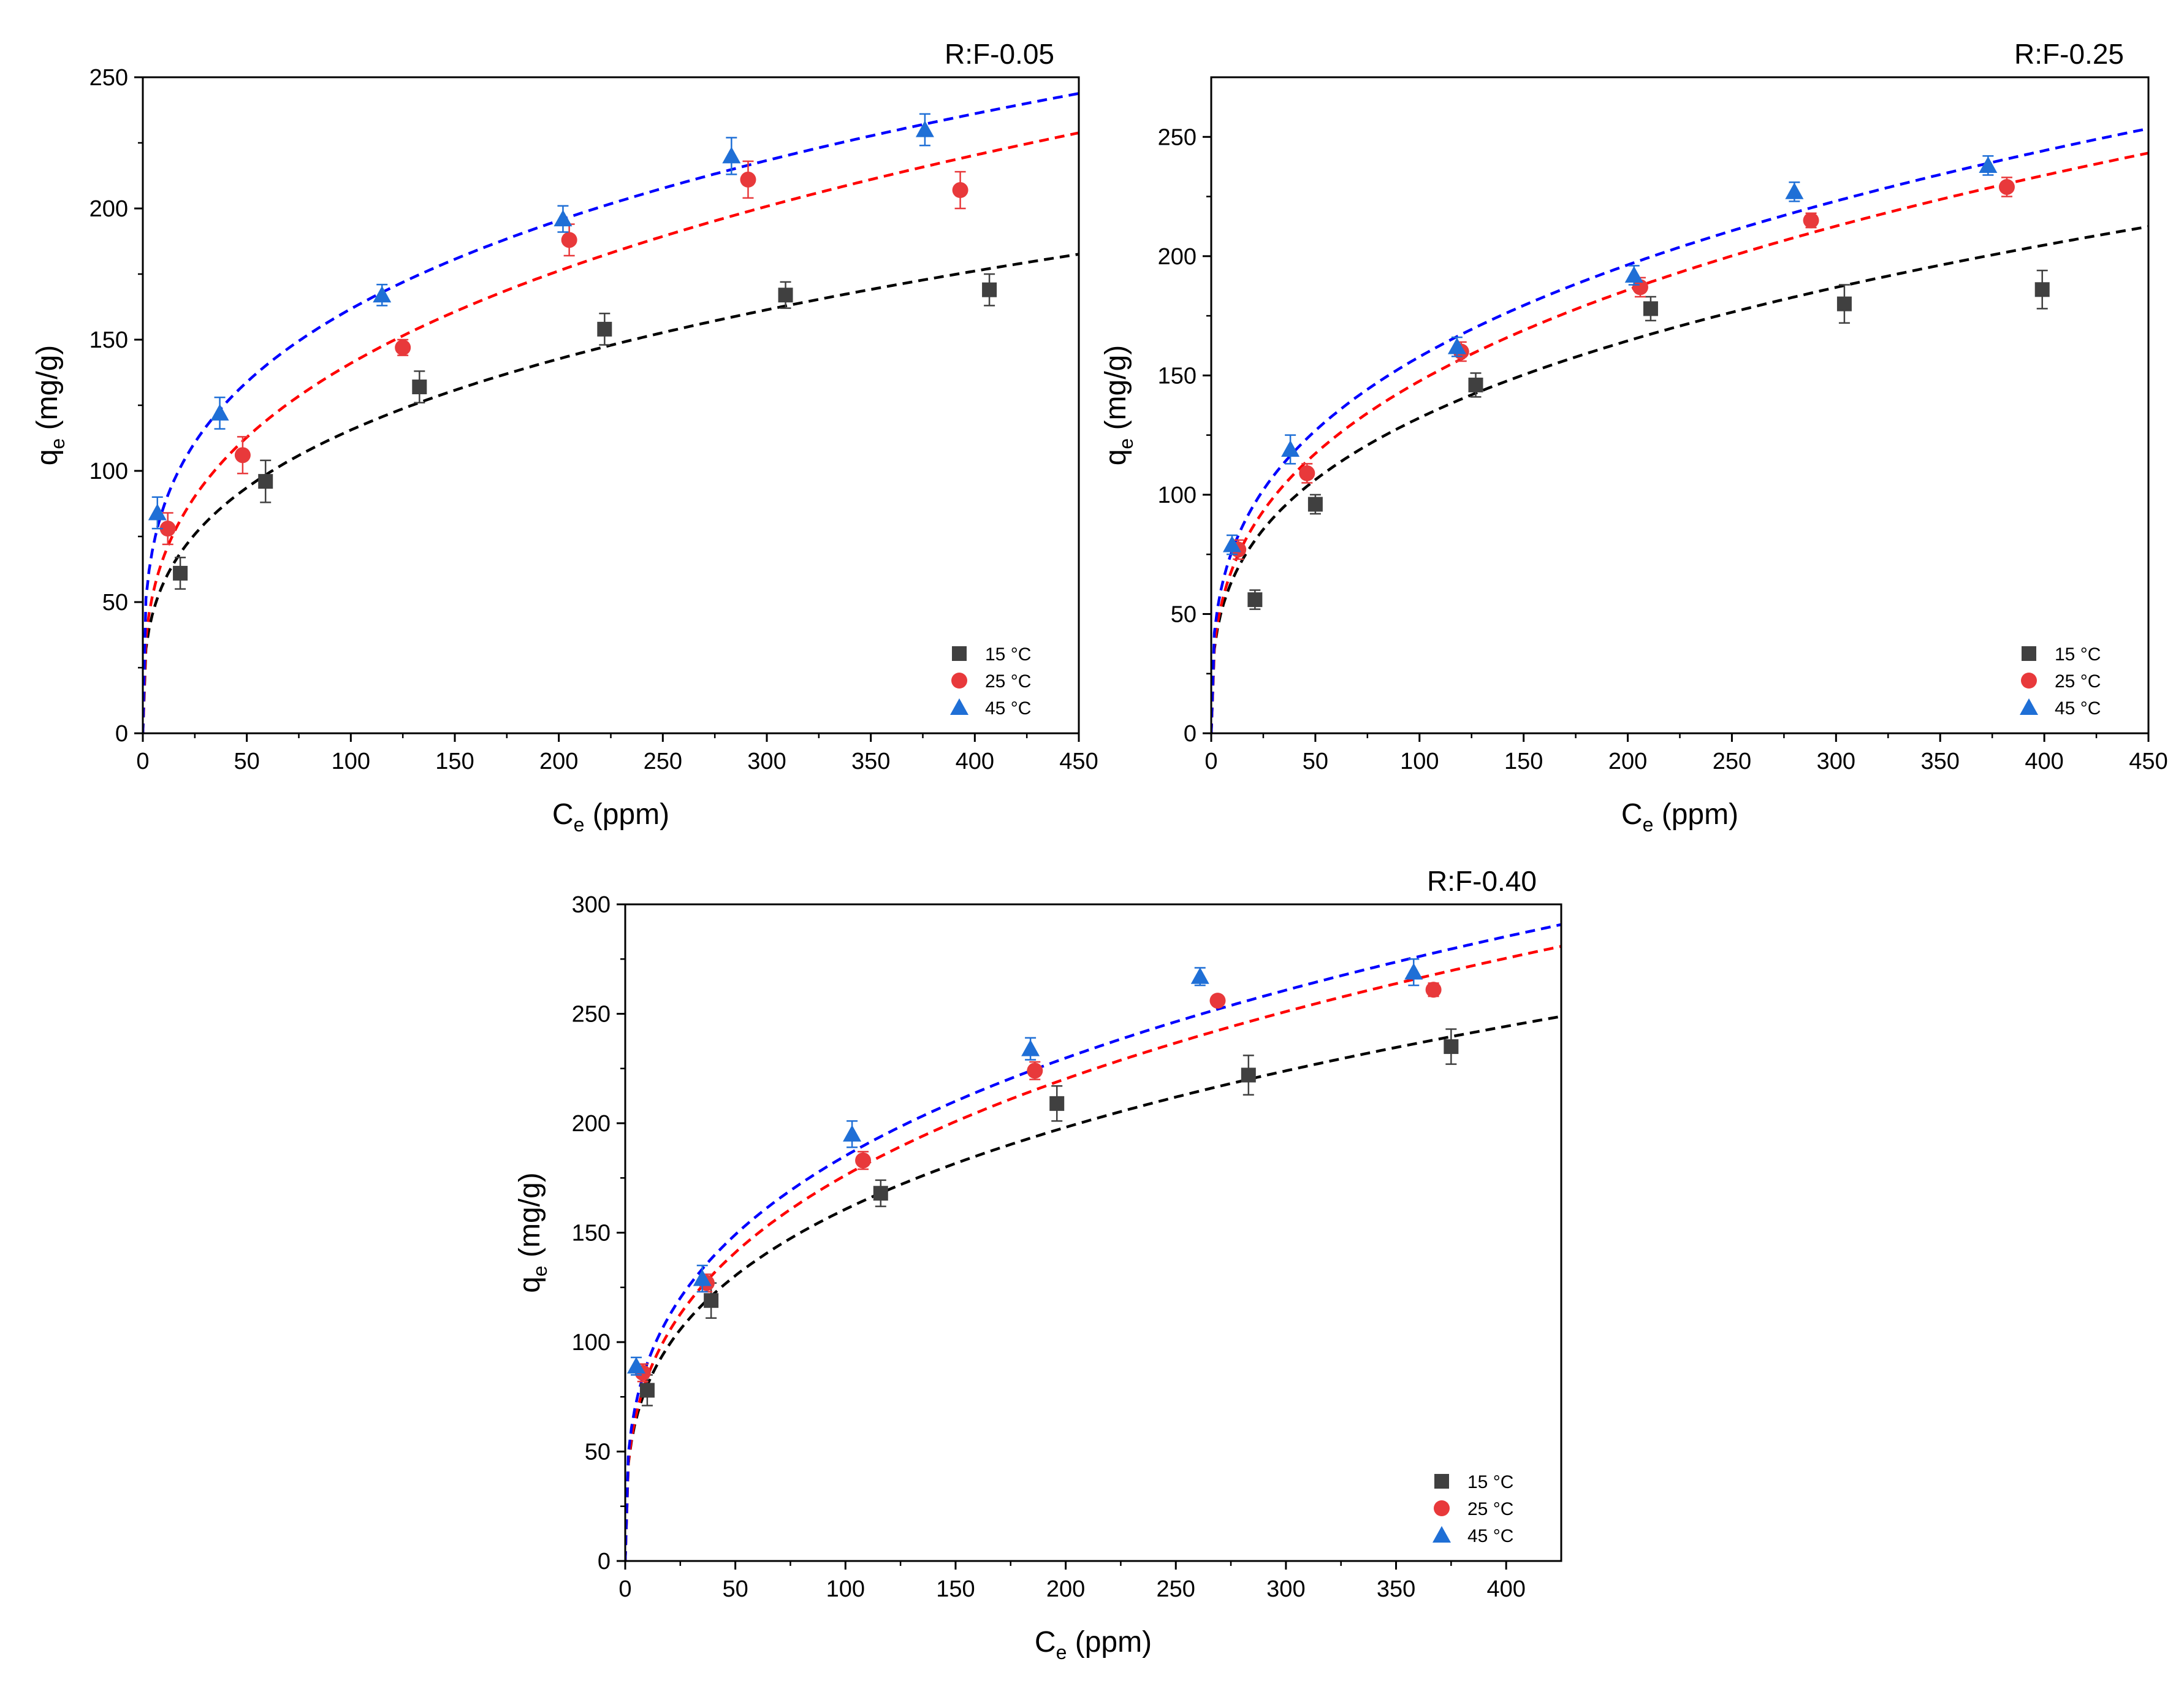 The image size is (2184, 1683). What do you see at coordinates (1442, 1508) in the screenshot?
I see `legend-marker-circle` at bounding box center [1442, 1508].